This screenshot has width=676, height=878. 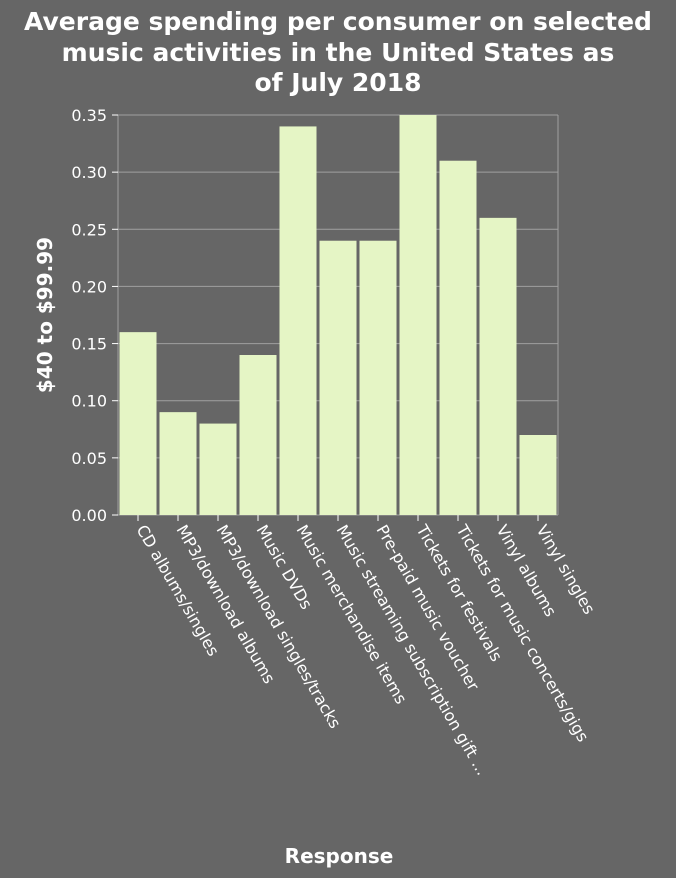 I want to click on y-axis-label: $40 to $99.99, so click(x=45, y=315).